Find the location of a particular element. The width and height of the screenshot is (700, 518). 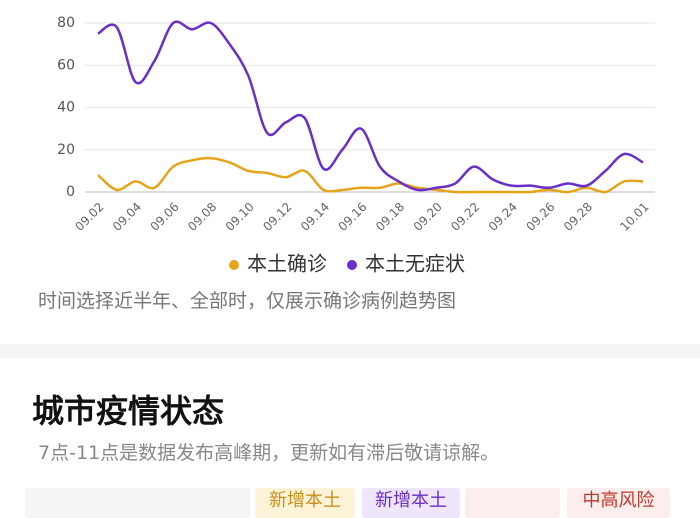

x-tick-label: 09.04 is located at coordinates (127, 217).